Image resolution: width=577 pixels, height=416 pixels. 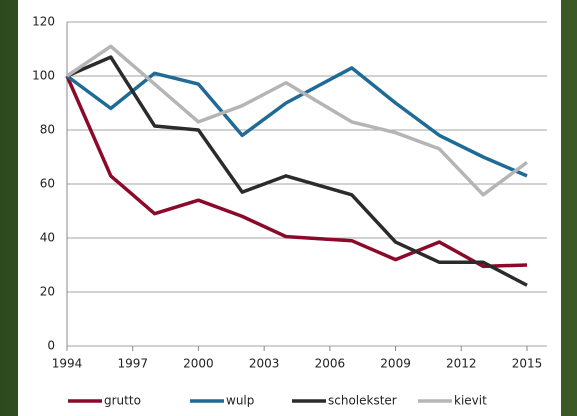 What do you see at coordinates (43, 22) in the screenshot?
I see `y-tick-label: 120` at bounding box center [43, 22].